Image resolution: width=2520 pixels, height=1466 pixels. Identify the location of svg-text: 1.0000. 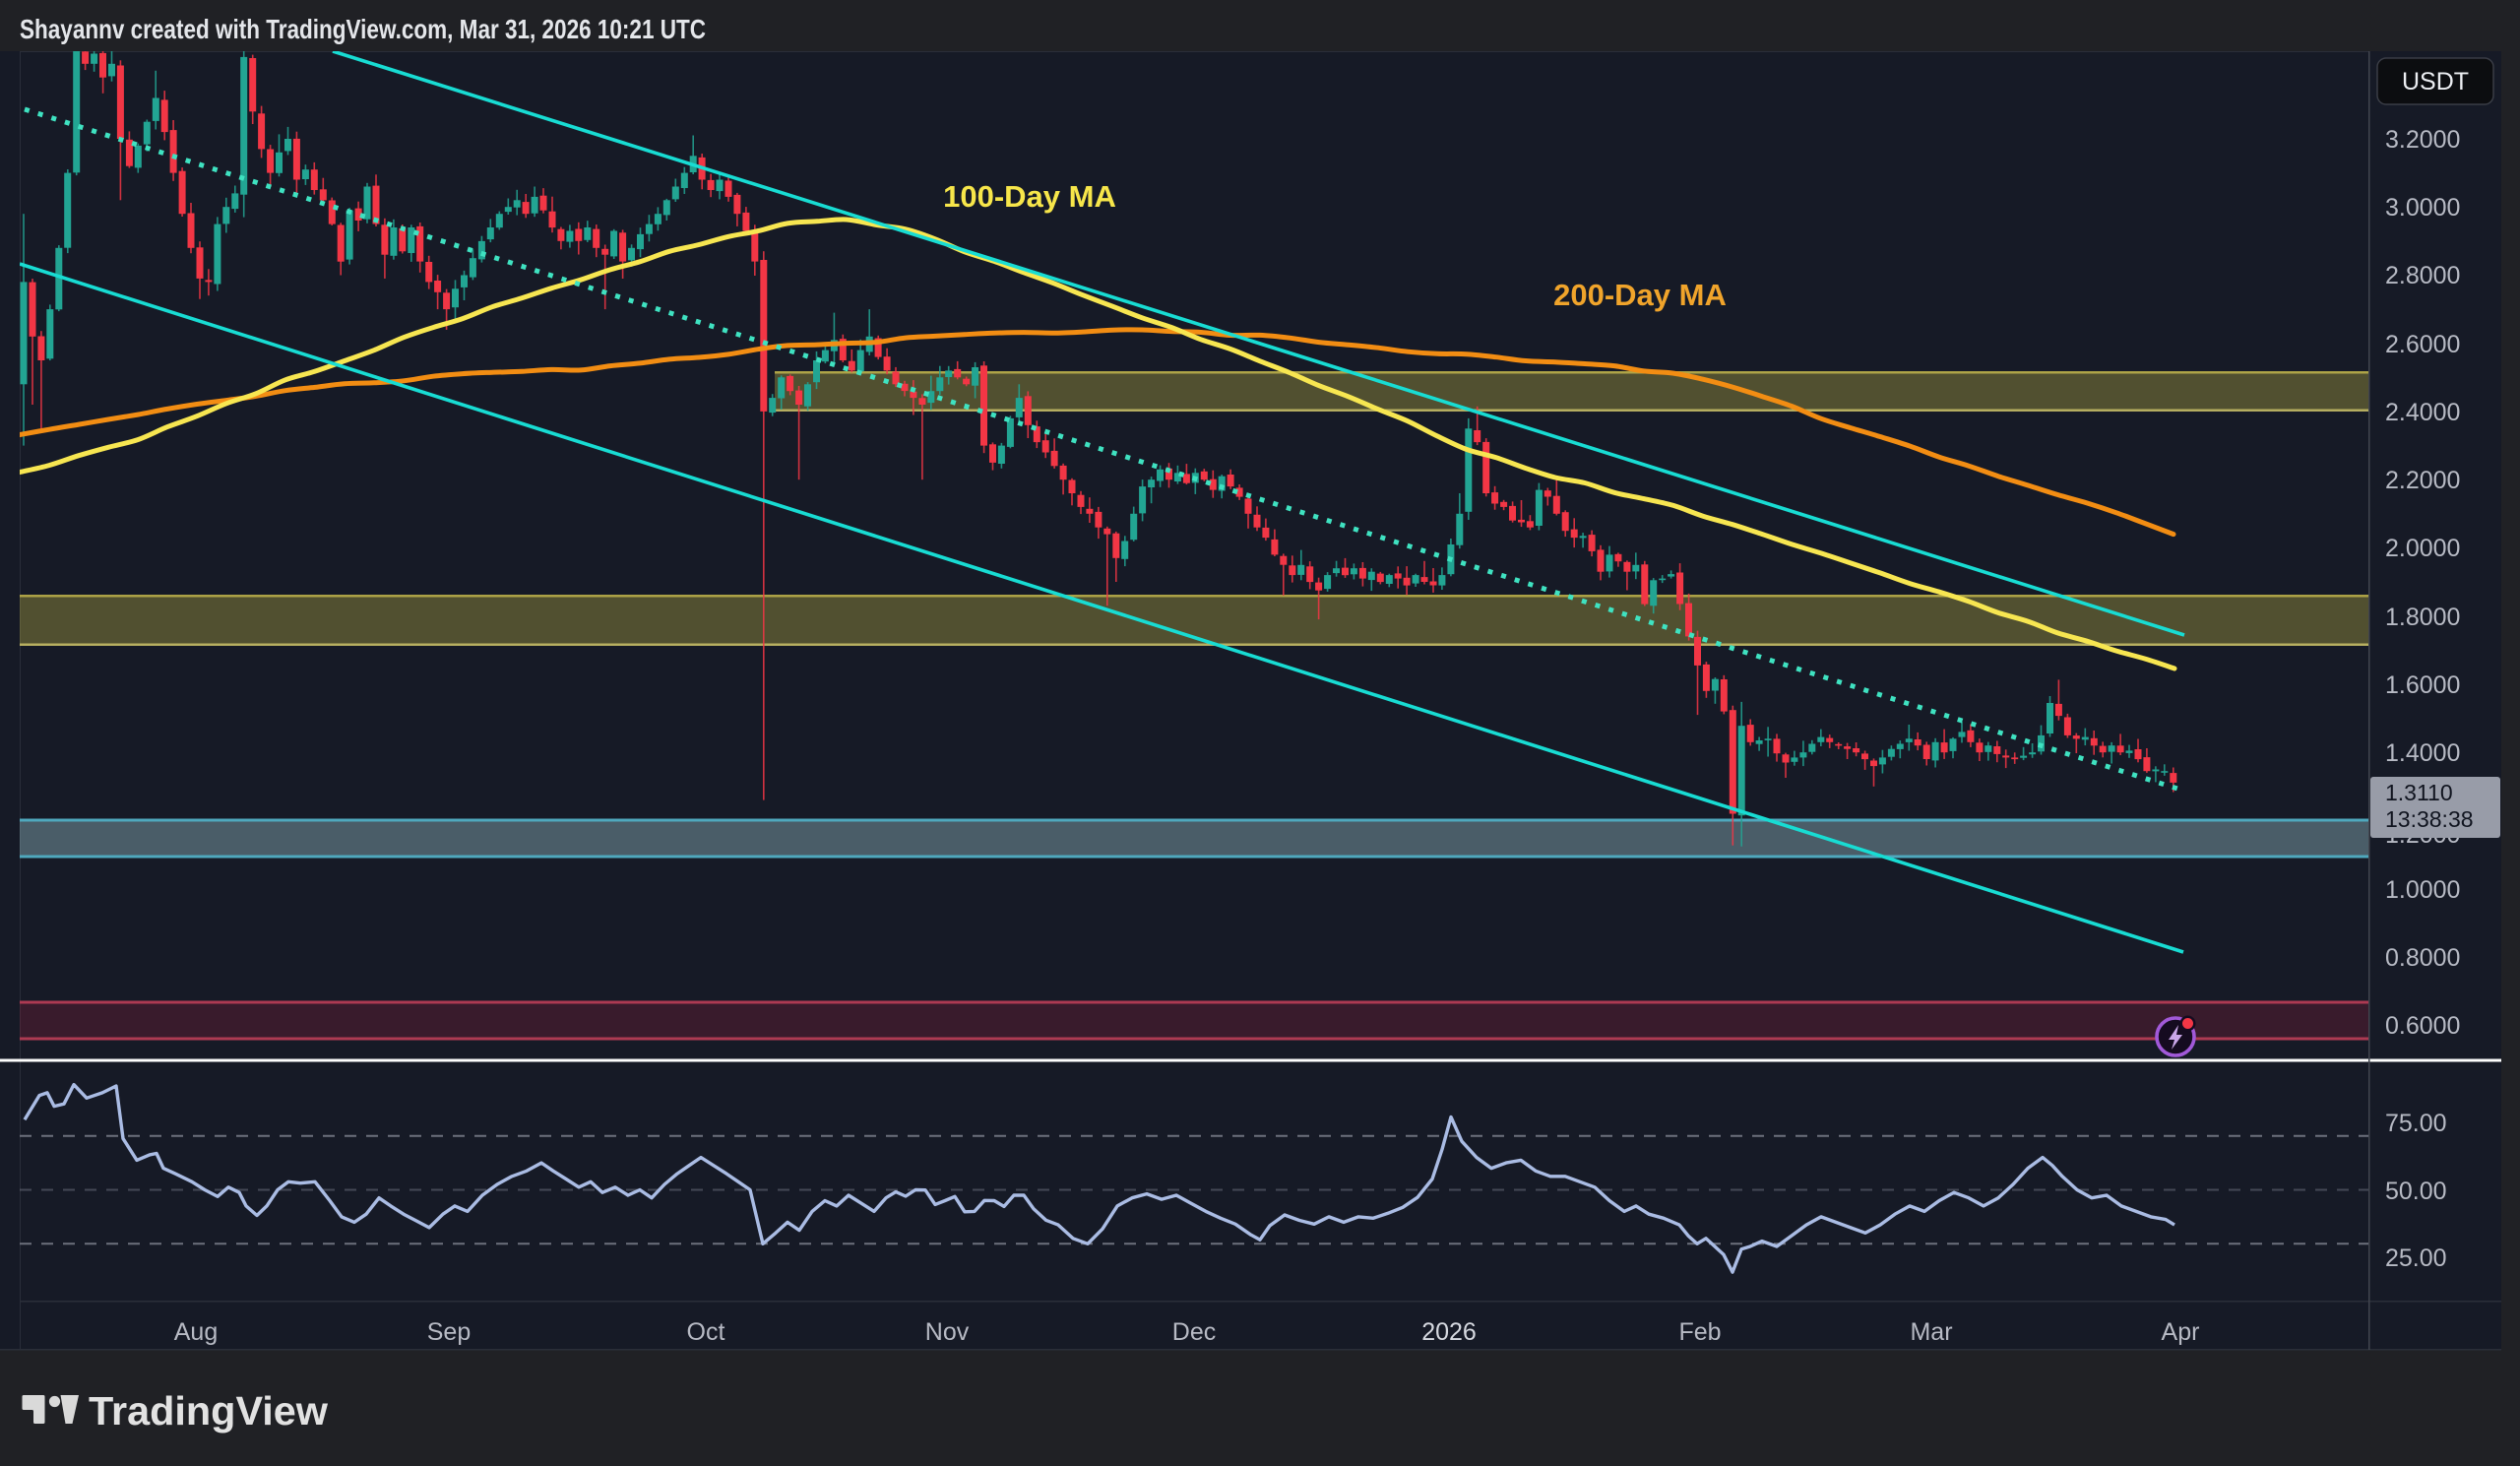
(2422, 890).